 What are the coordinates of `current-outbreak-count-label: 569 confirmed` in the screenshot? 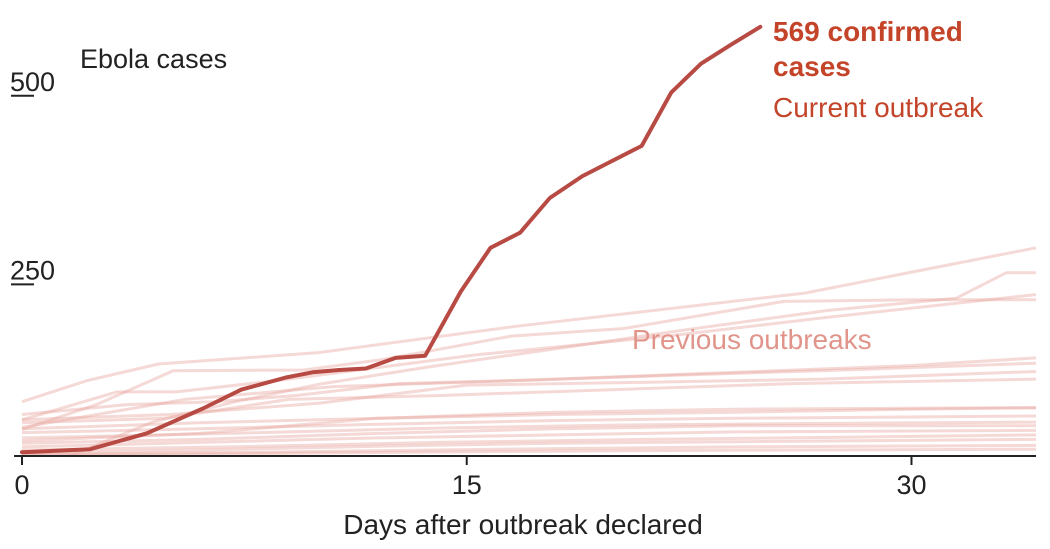 It's located at (868, 31).